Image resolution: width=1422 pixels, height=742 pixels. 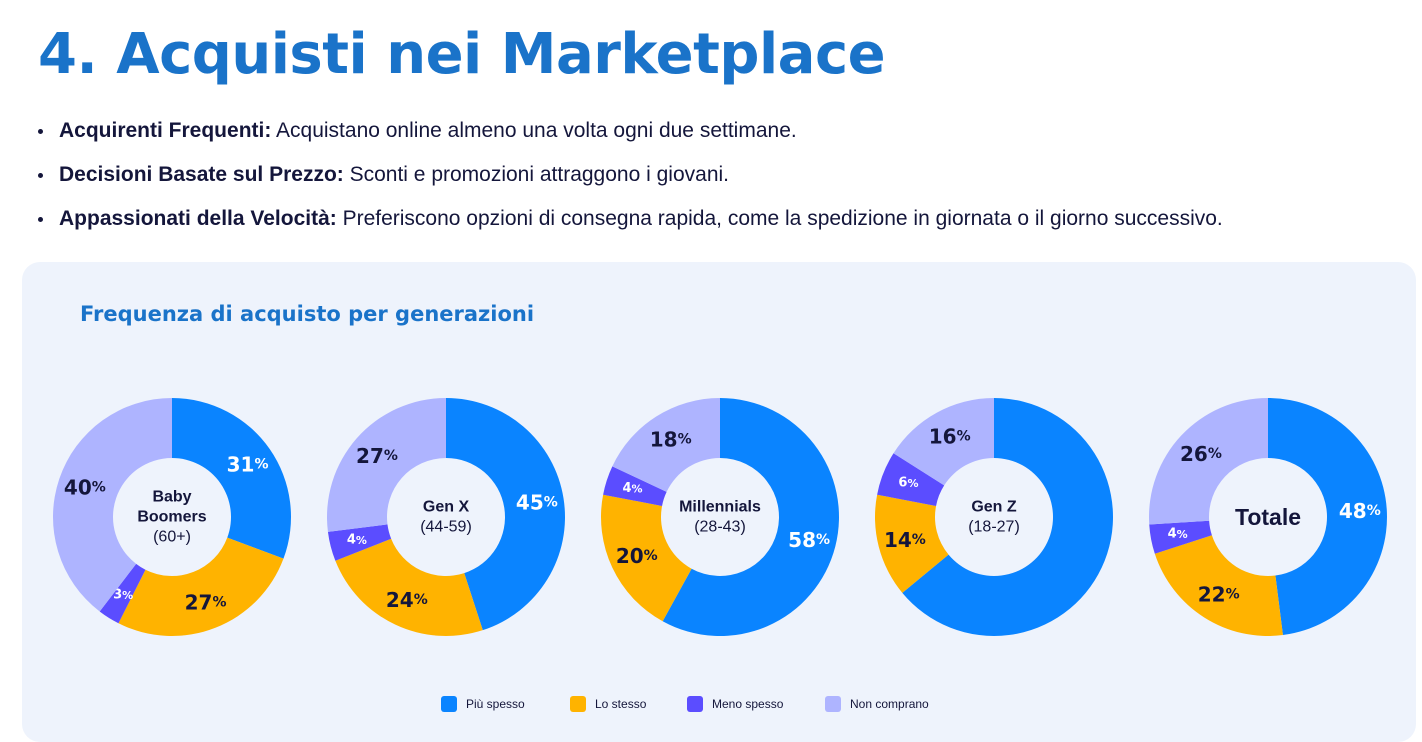 I want to click on legend-item-lo-stesso: Lo stesso, so click(x=628, y=704).